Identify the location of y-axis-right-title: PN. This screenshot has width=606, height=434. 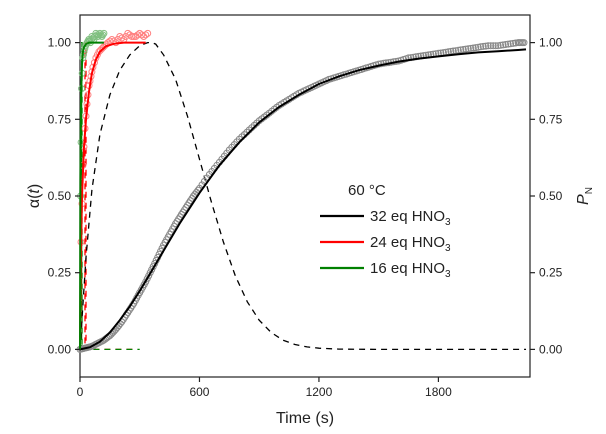
(585, 196).